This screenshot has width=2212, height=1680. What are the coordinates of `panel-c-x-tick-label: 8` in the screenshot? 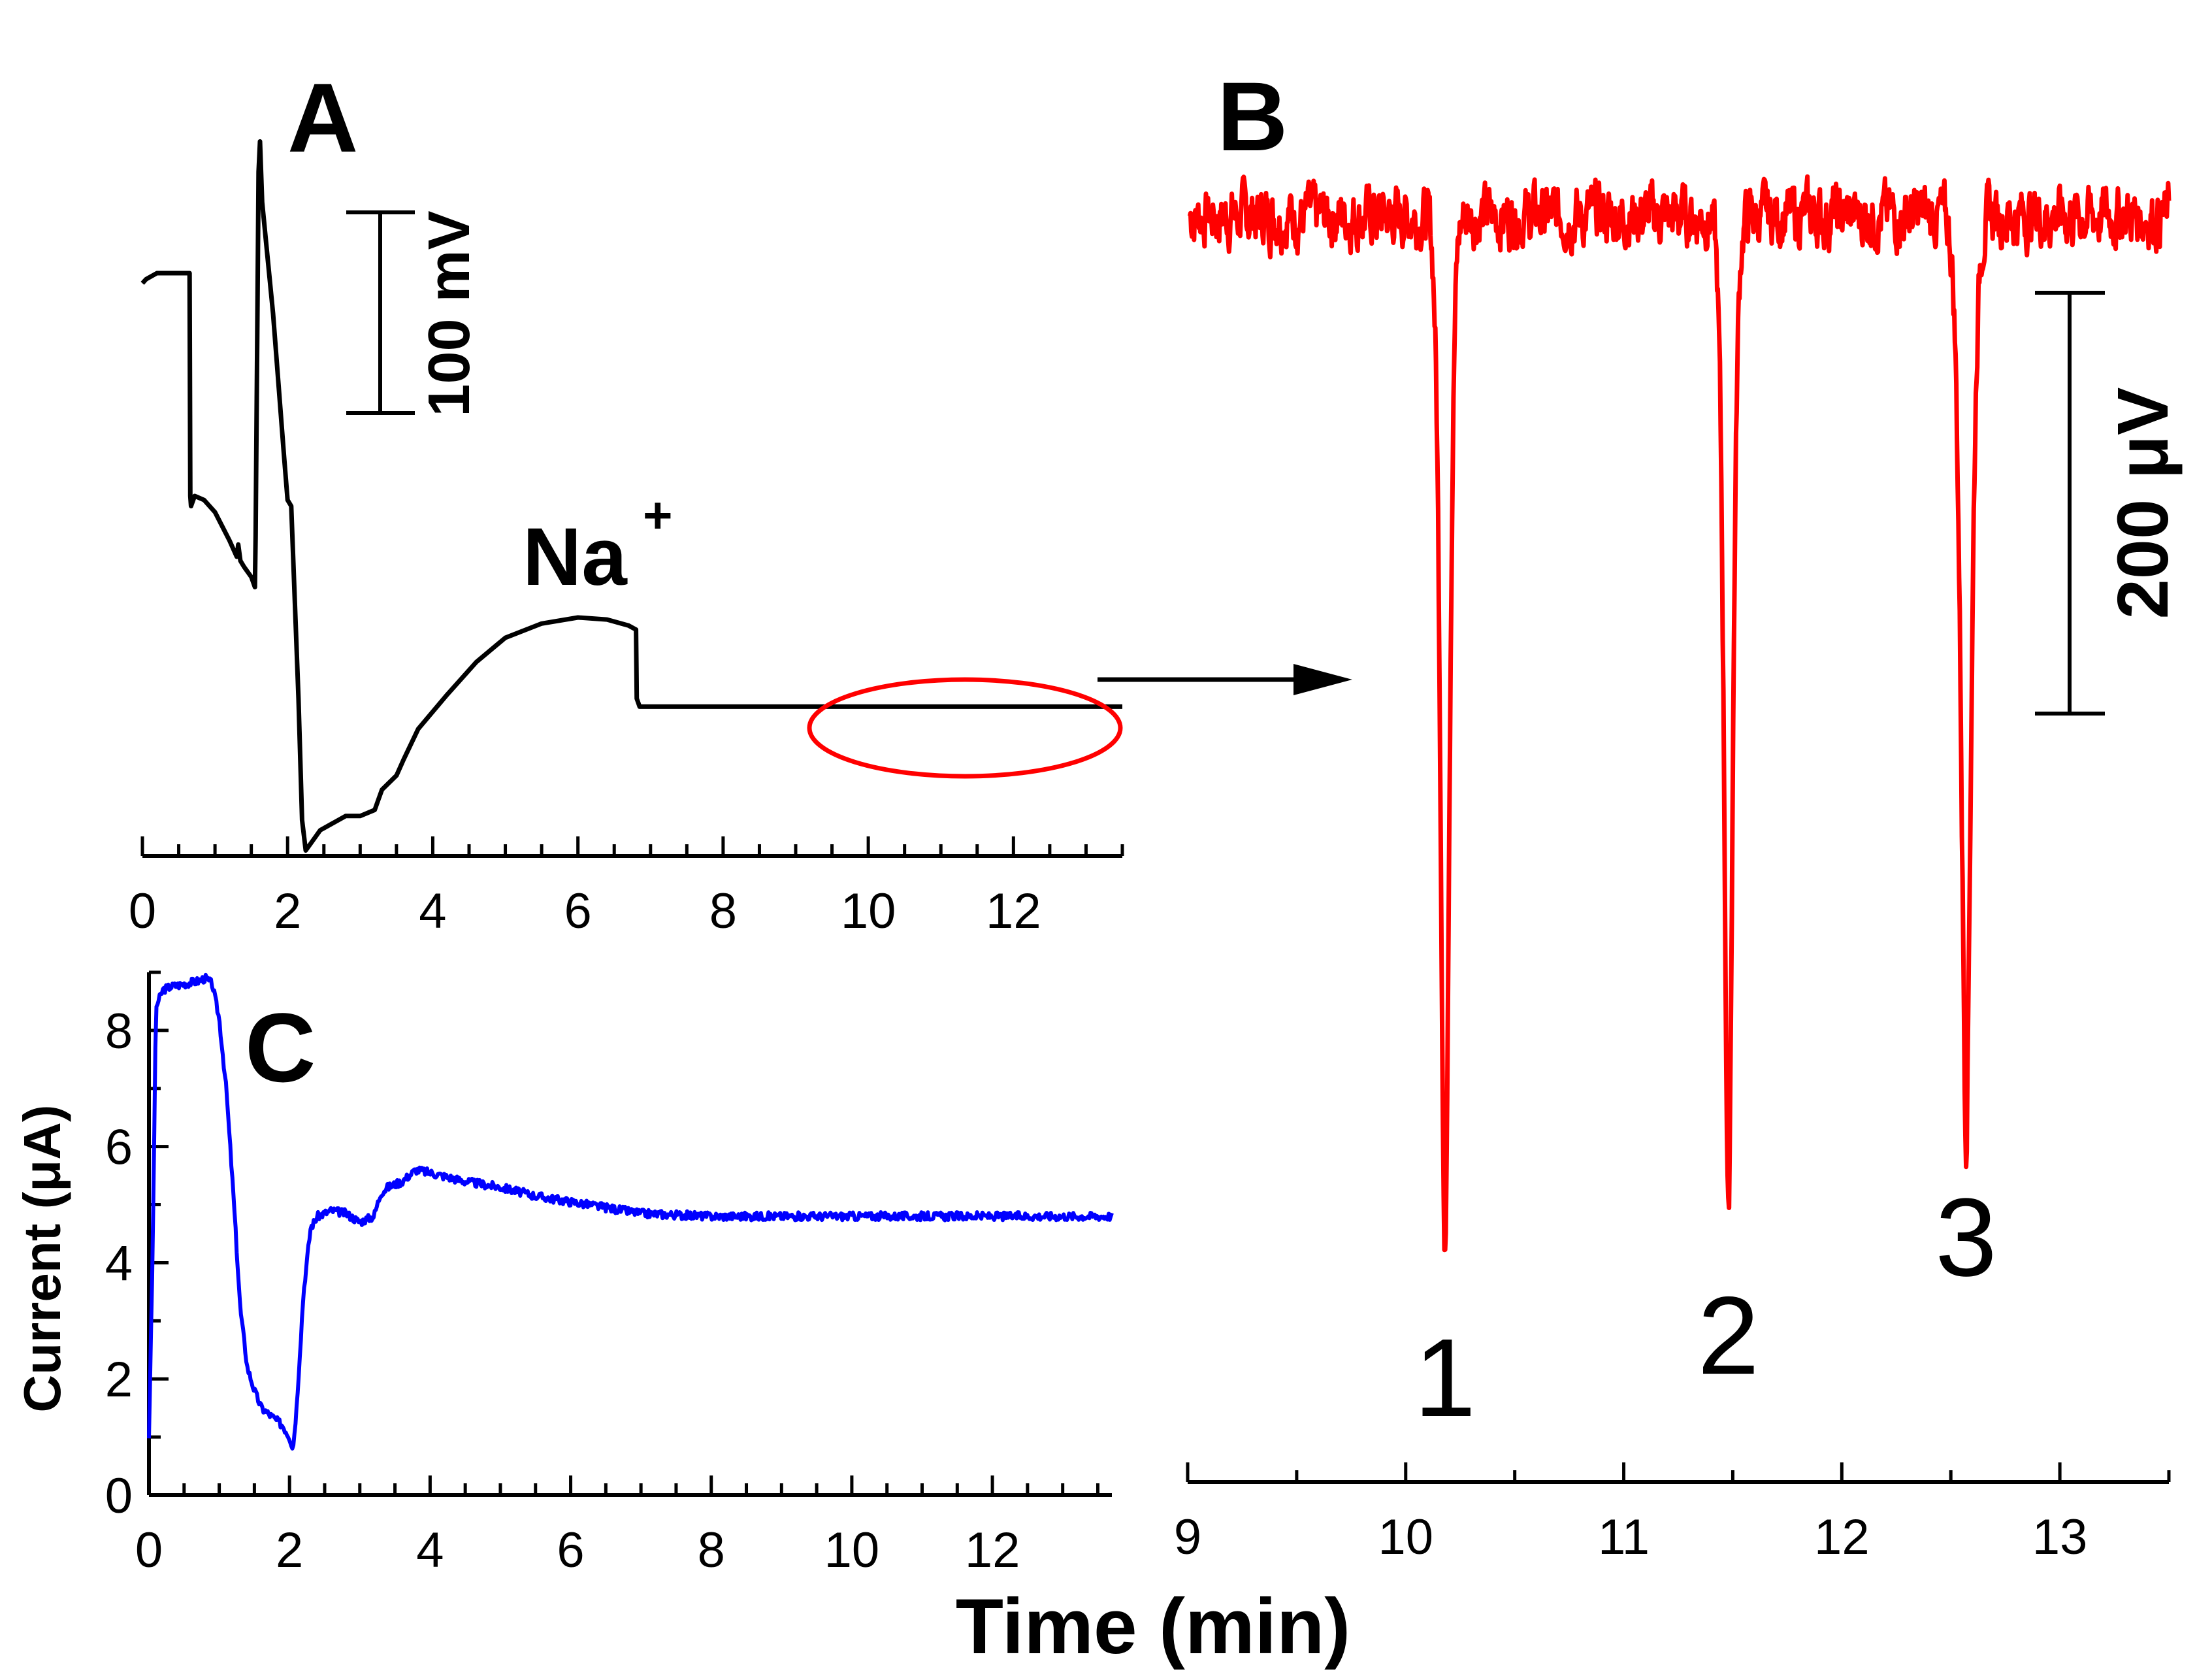 It's located at (711, 1550).